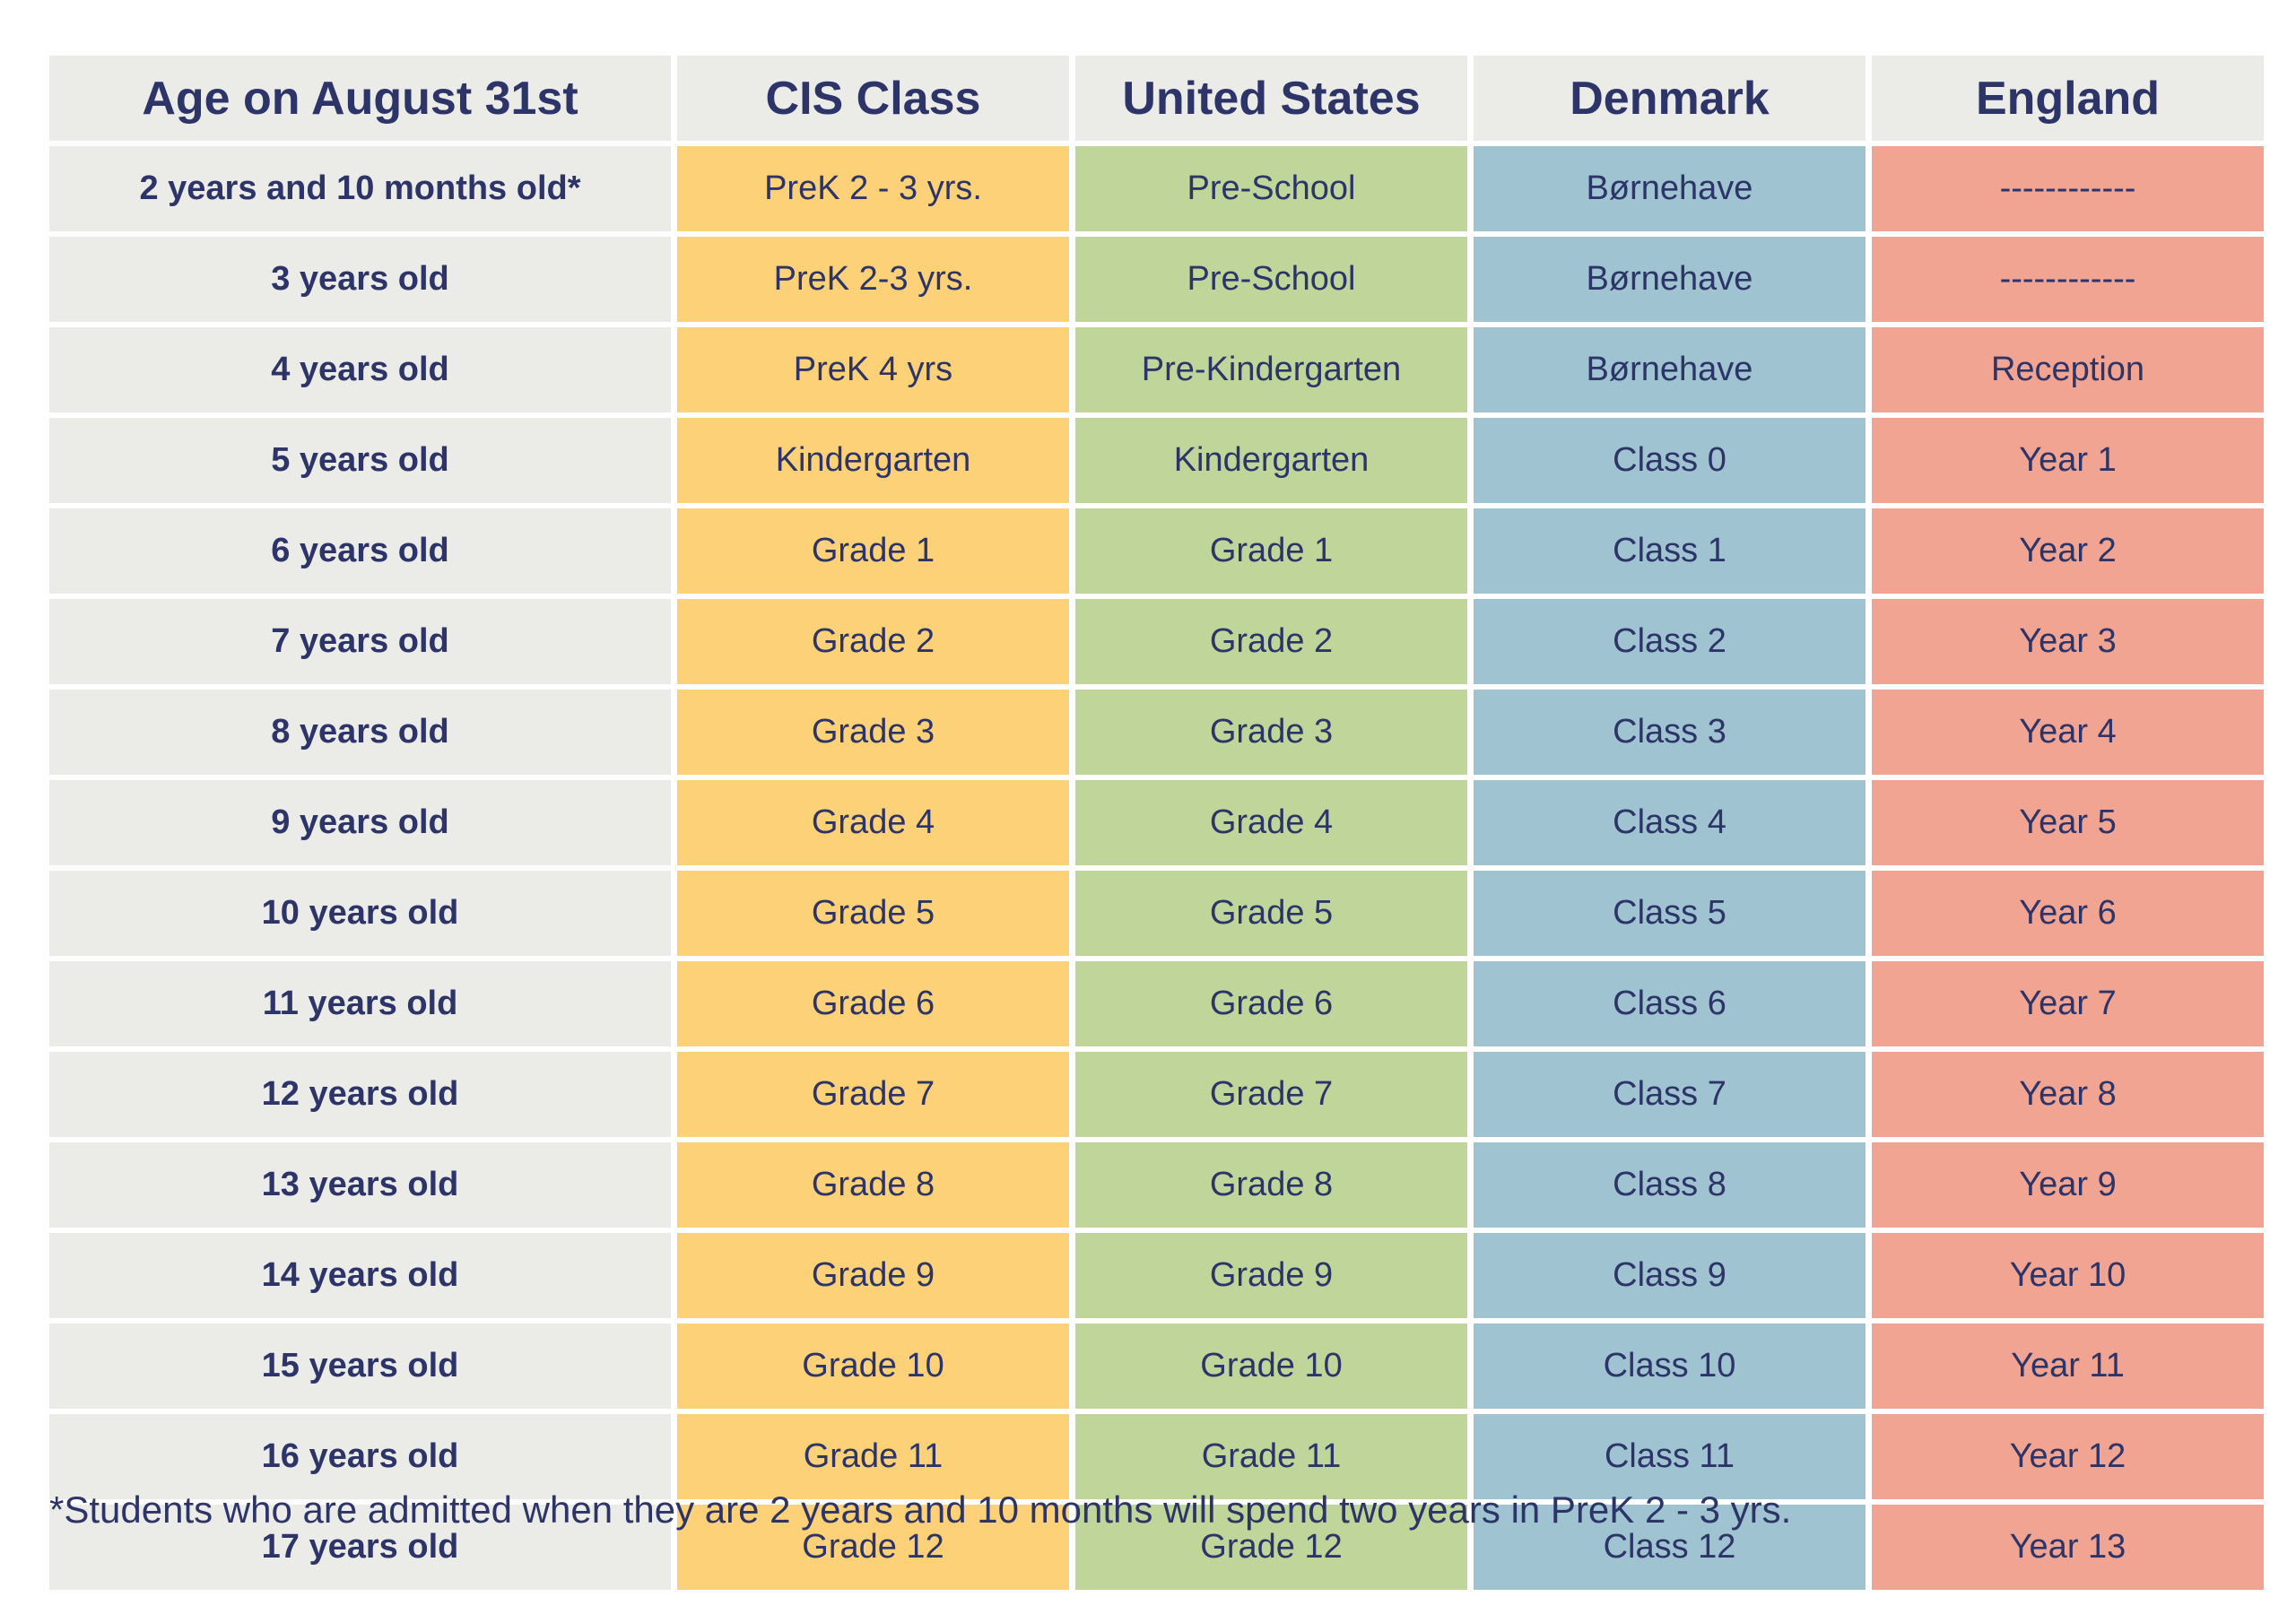 This screenshot has width=2296, height=1623. I want to click on table-cell-age: 3 years old, so click(360, 279).